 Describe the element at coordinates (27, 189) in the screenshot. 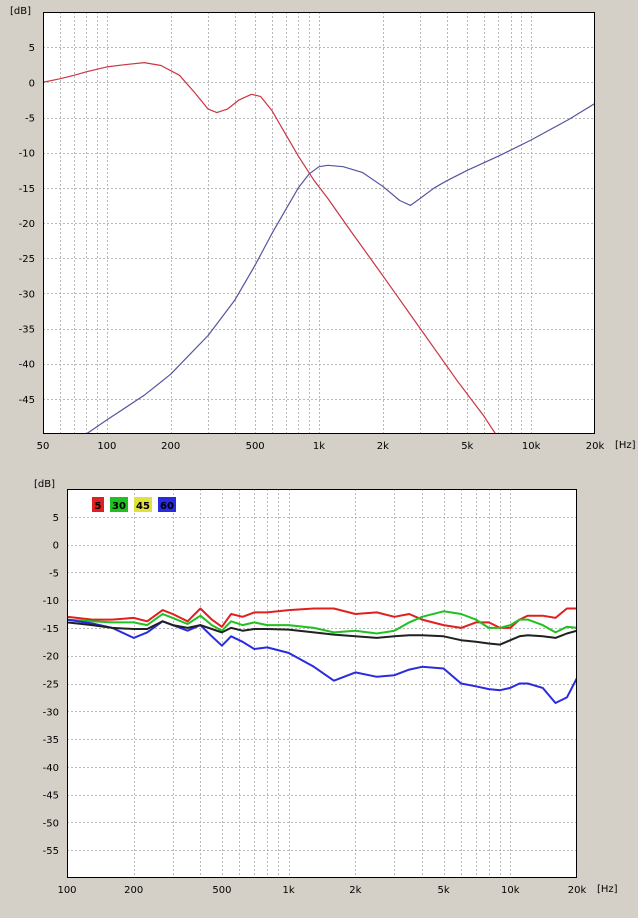

I see `top-y-tick-label: -15` at that location.